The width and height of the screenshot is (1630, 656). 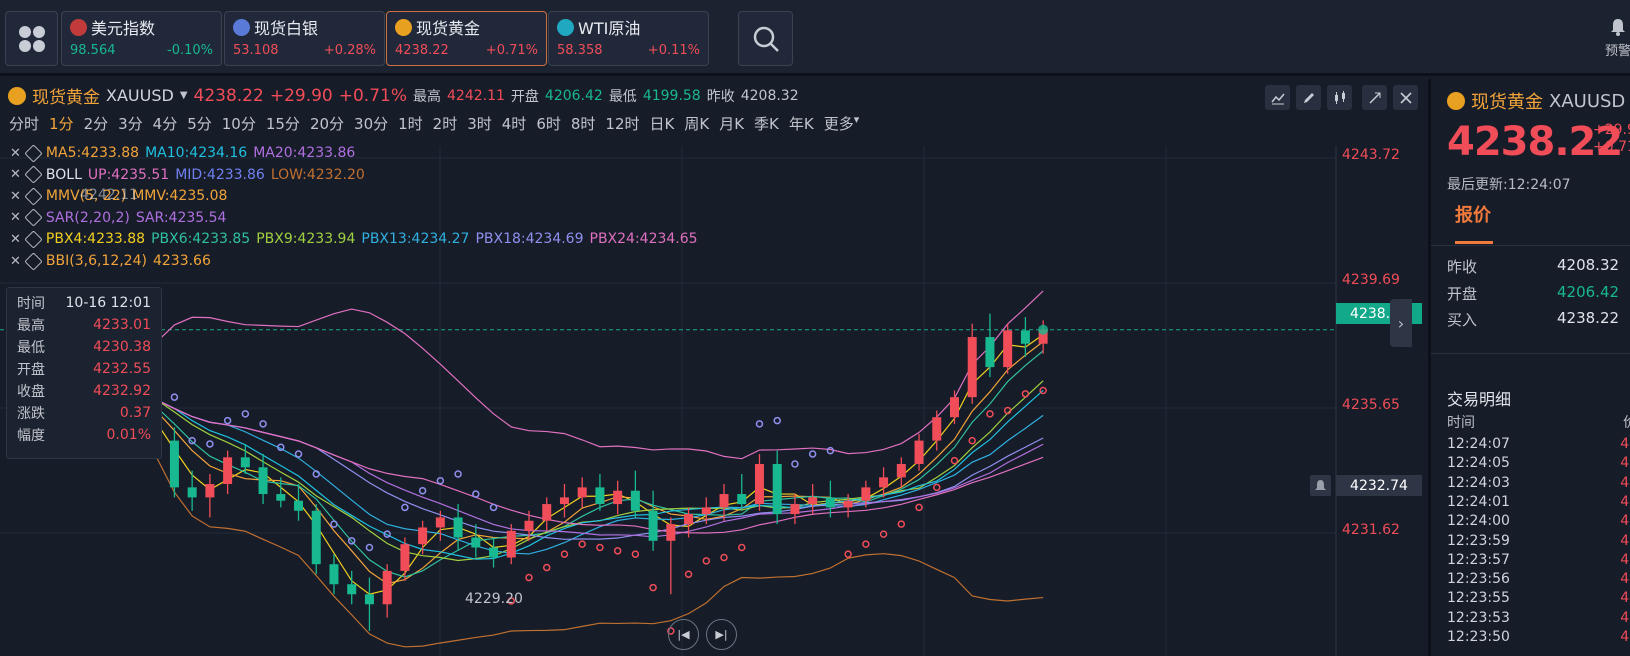 What do you see at coordinates (1277, 97) in the screenshot?
I see `indicator-tool-button` at bounding box center [1277, 97].